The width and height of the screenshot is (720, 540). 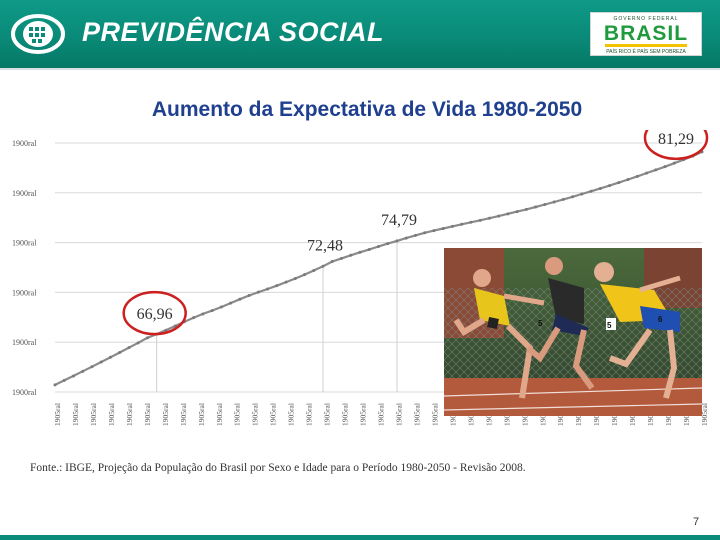 I want to click on slide-title: Aumento da Expectativa de Vida 1980-2050, so click(x=367, y=109).